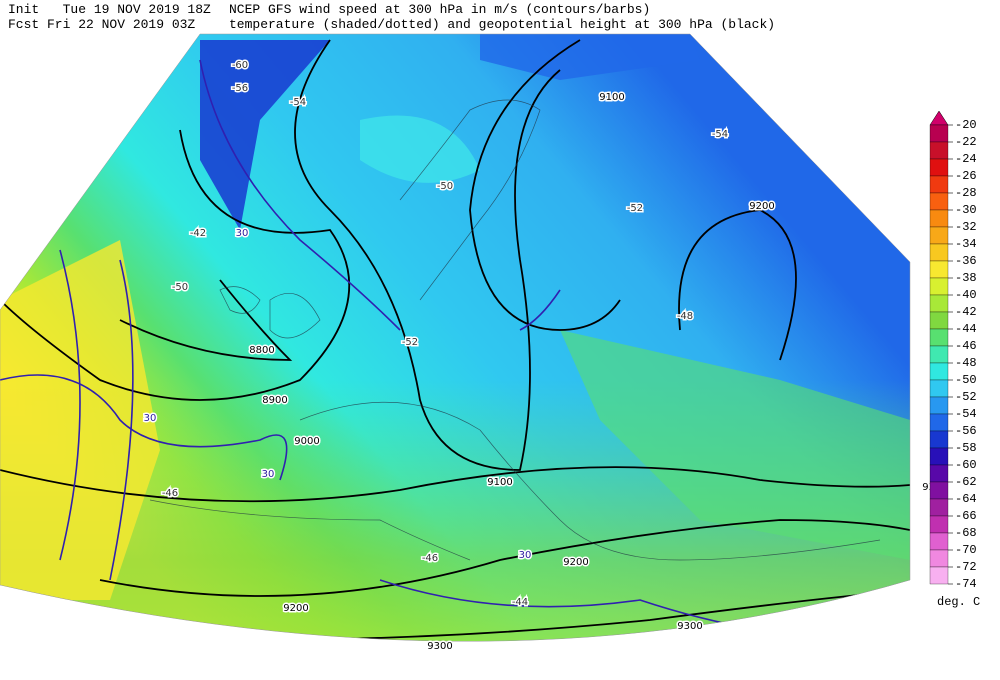  What do you see at coordinates (966, 210) in the screenshot?
I see `colorbar-label: -30` at bounding box center [966, 210].